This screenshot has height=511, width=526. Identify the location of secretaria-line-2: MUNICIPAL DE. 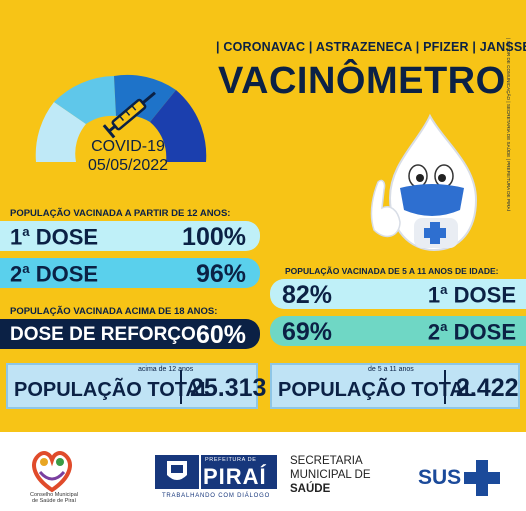
(330, 475).